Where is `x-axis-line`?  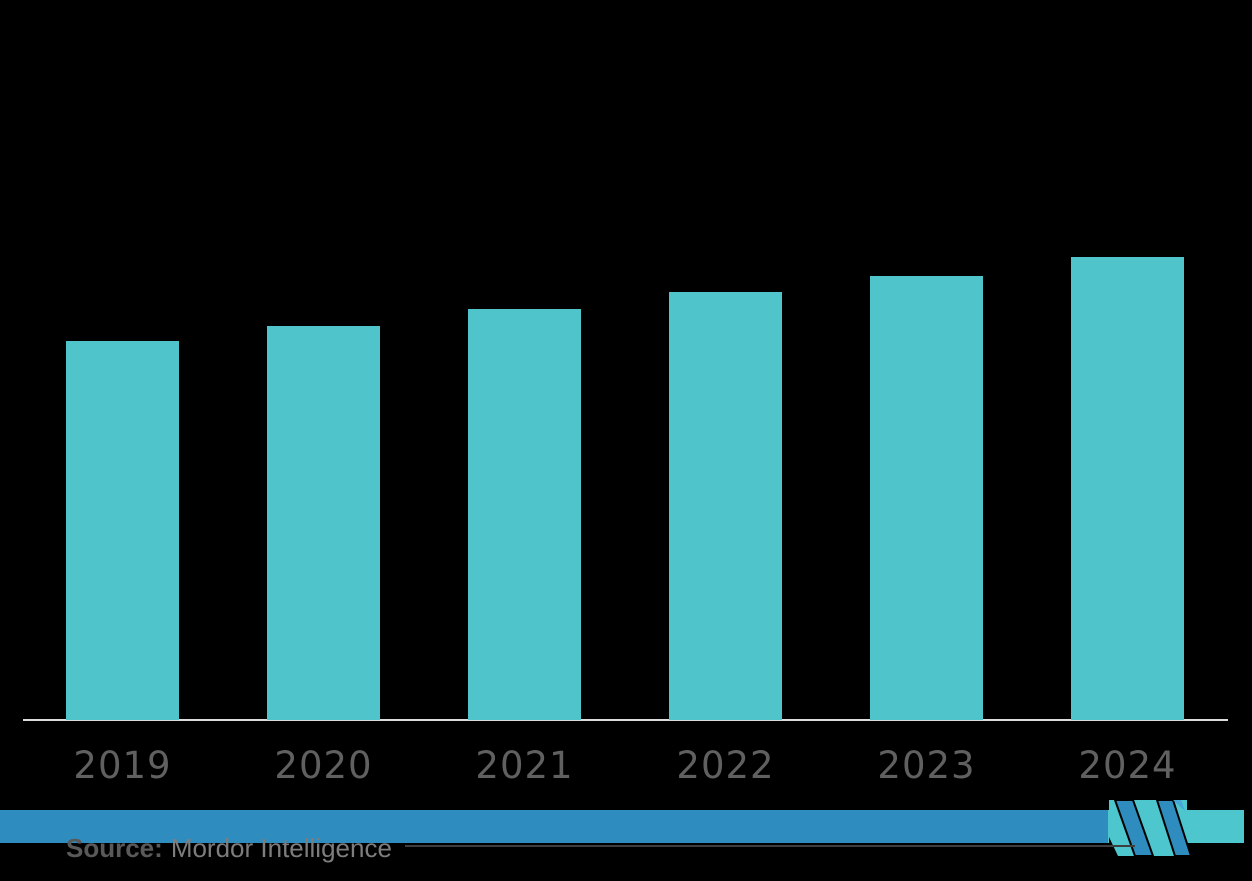 x-axis-line is located at coordinates (625, 720).